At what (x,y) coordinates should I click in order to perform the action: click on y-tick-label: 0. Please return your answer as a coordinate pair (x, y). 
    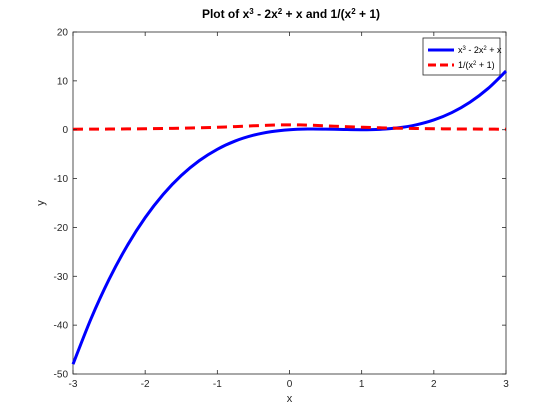
    Looking at the image, I should click on (65, 130).